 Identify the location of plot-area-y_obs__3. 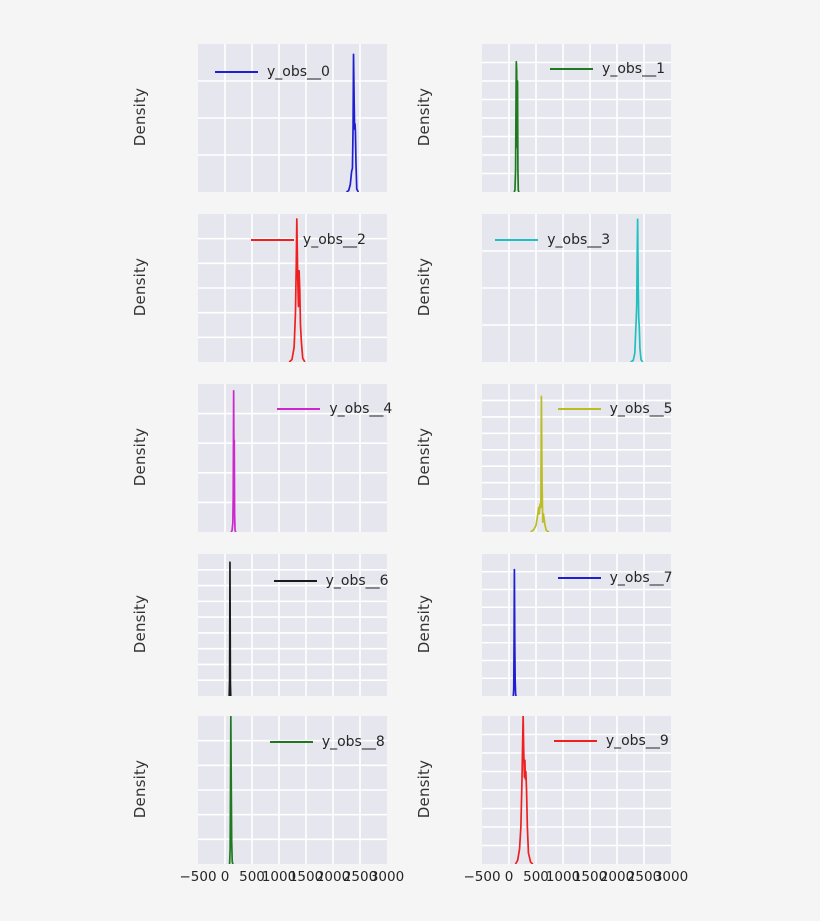
(576, 288).